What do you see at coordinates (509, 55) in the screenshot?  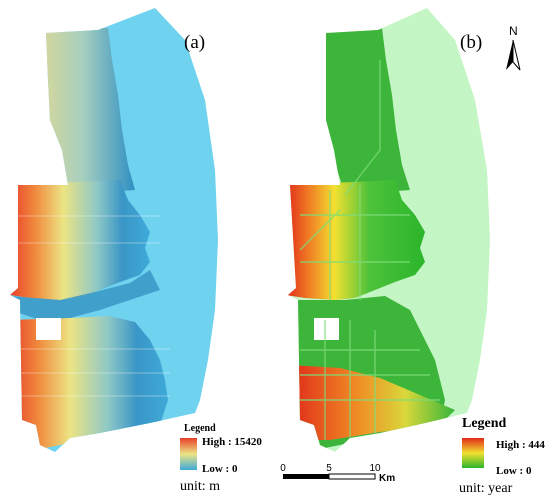 I see `north-arrow-icon` at bounding box center [509, 55].